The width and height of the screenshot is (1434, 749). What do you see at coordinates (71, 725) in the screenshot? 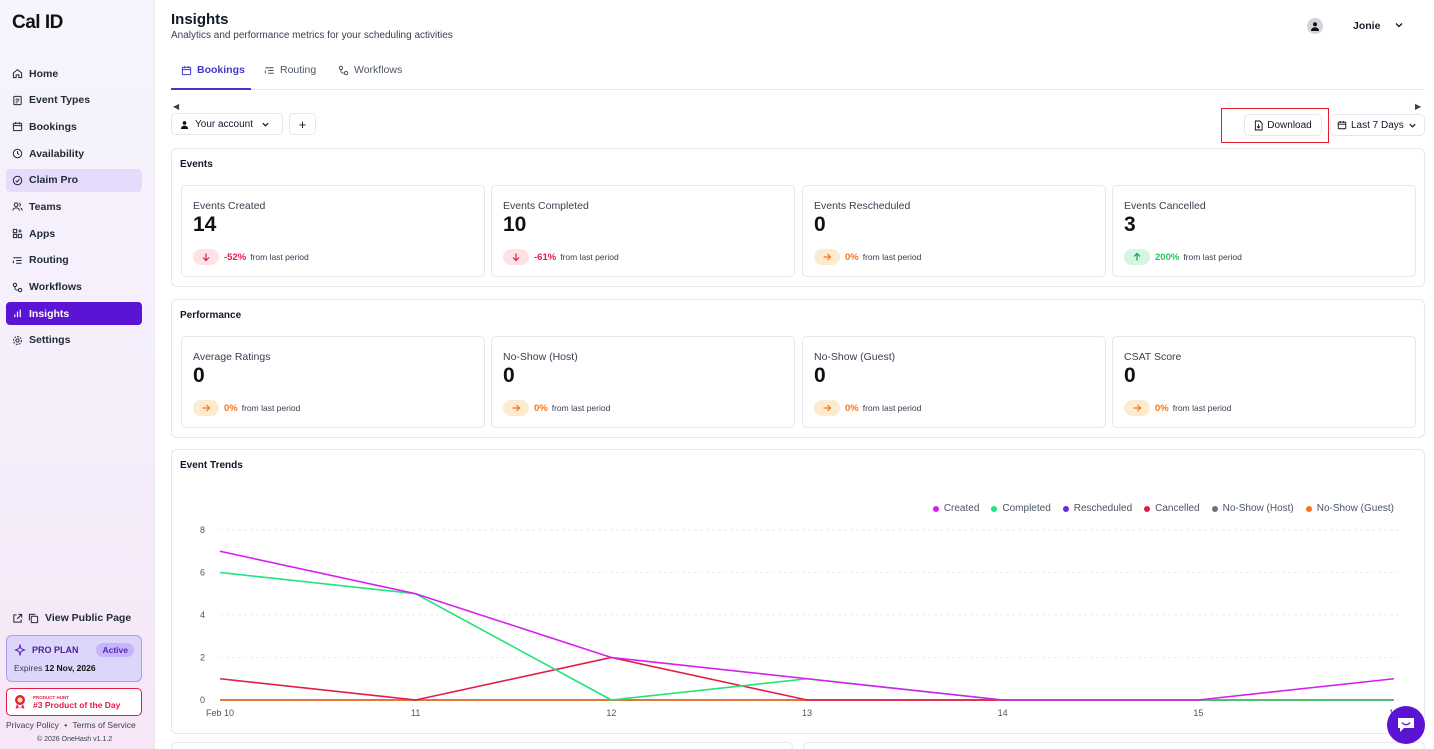
I see `footer-links: Privacy Policy • Terms of Service` at bounding box center [71, 725].